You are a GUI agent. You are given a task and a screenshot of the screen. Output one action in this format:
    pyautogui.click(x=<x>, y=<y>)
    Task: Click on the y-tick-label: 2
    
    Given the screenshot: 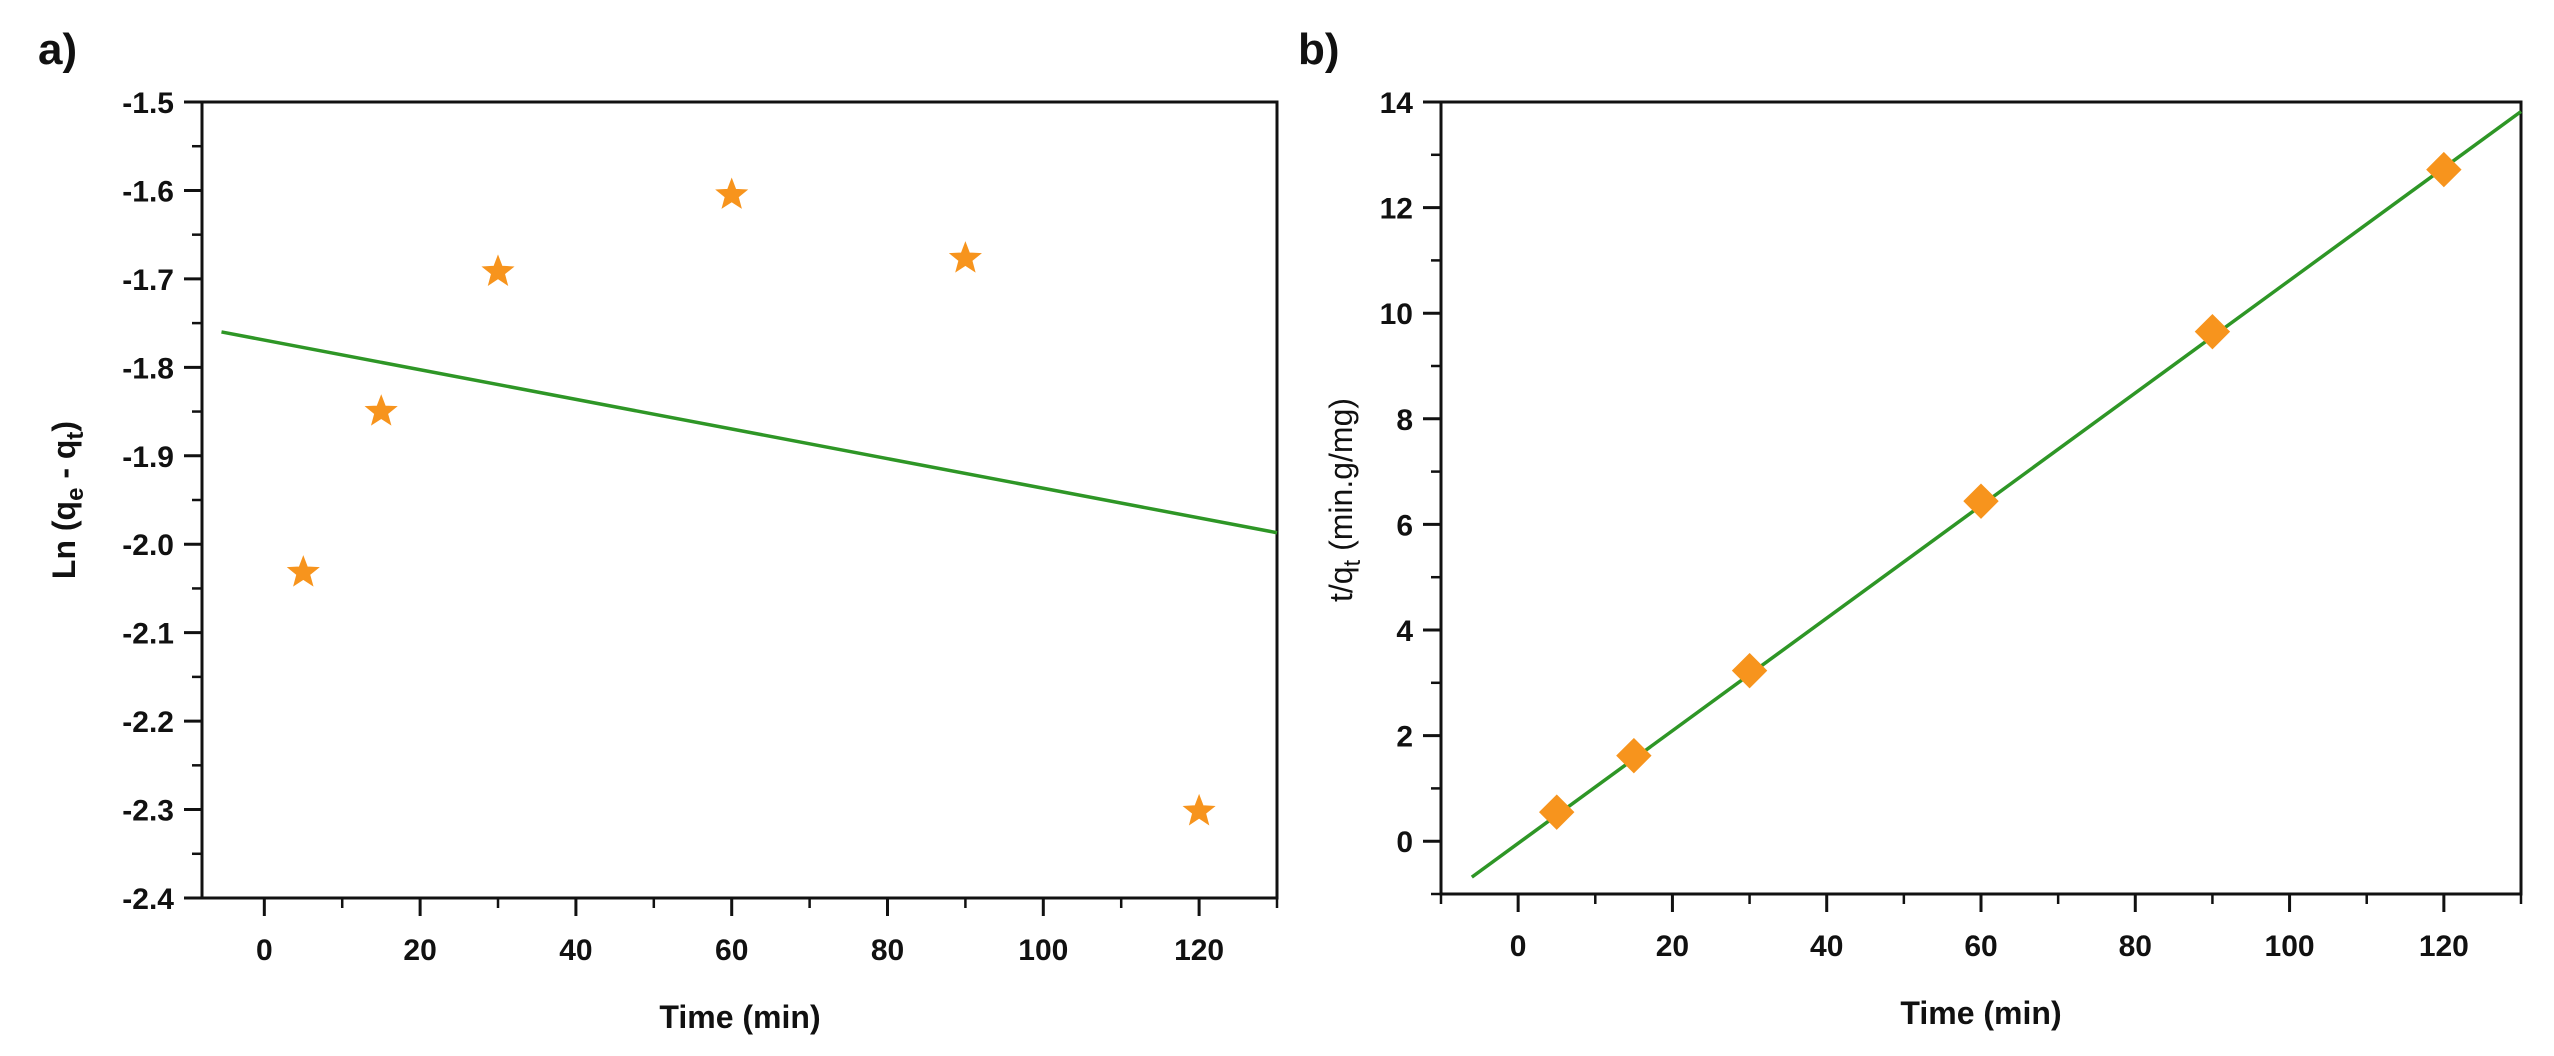 What is the action you would take?
    pyautogui.click(x=1404, y=737)
    